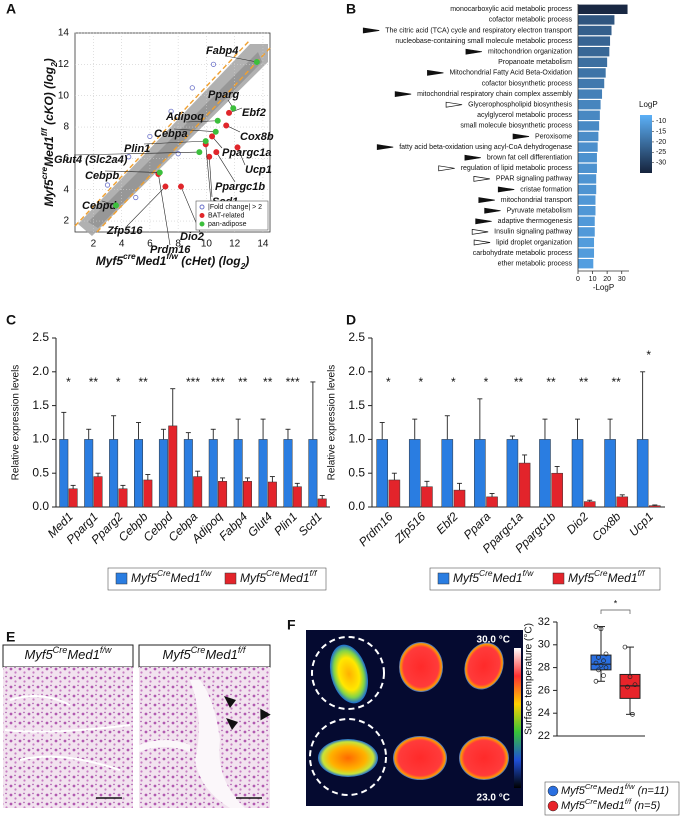 This screenshot has height=824, width=680. I want to click on panel-letter: C, so click(11, 320).